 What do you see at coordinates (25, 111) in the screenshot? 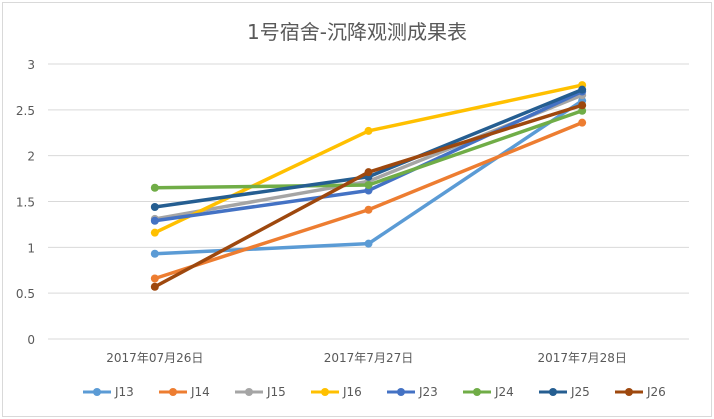
I see `y-tick-label: 2.5` at bounding box center [25, 111].